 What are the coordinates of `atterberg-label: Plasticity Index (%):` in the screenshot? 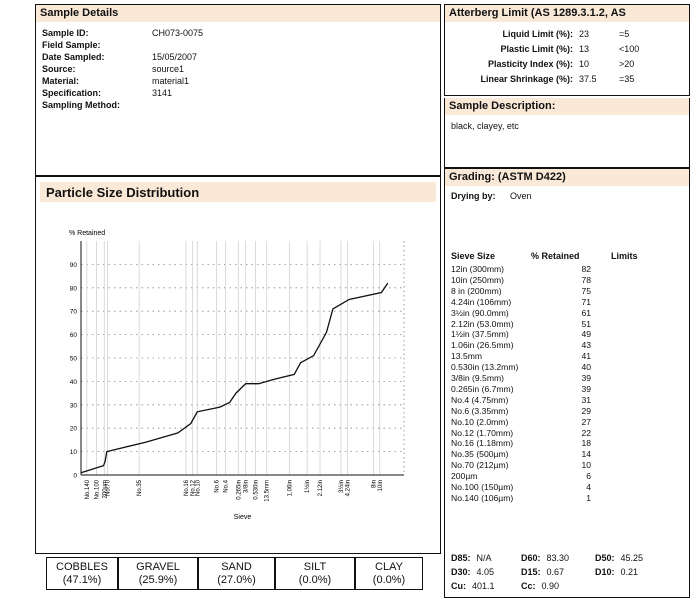 It's located at (530, 64).